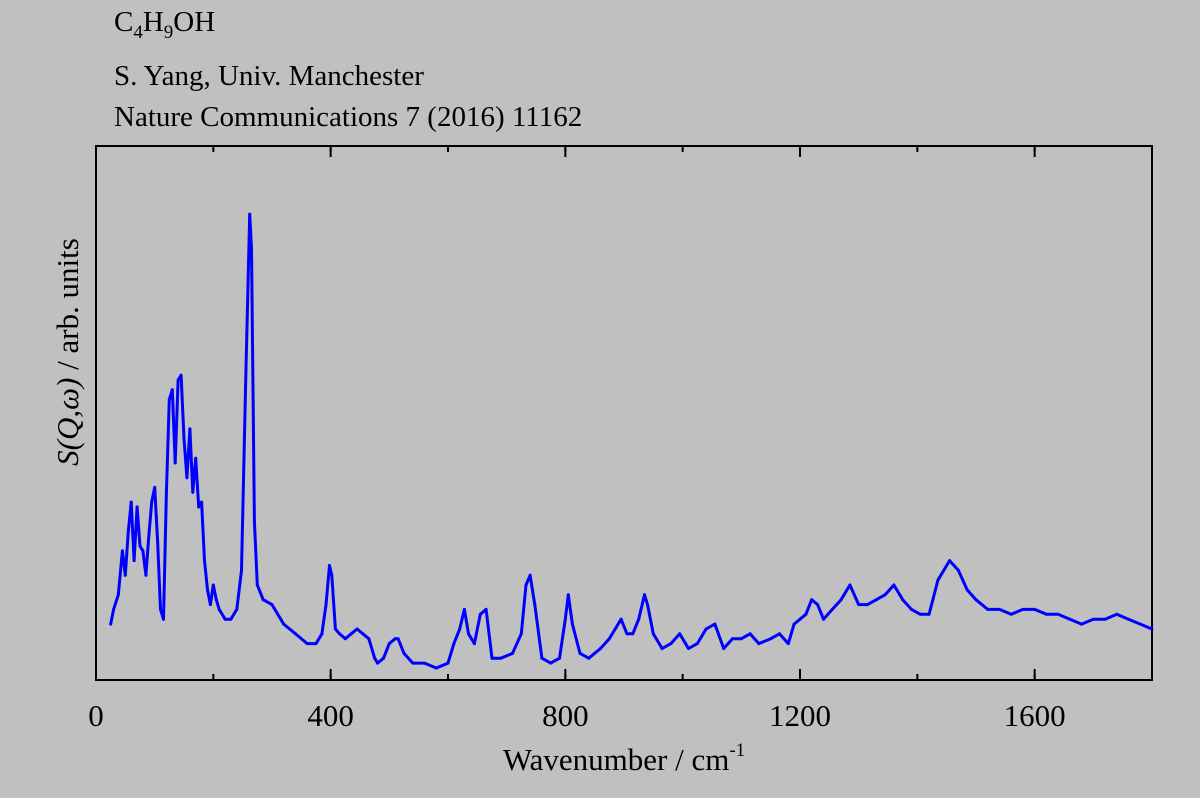  I want to click on chart-header-reference: Nature Communications 7 (2016) 11162, so click(348, 117).